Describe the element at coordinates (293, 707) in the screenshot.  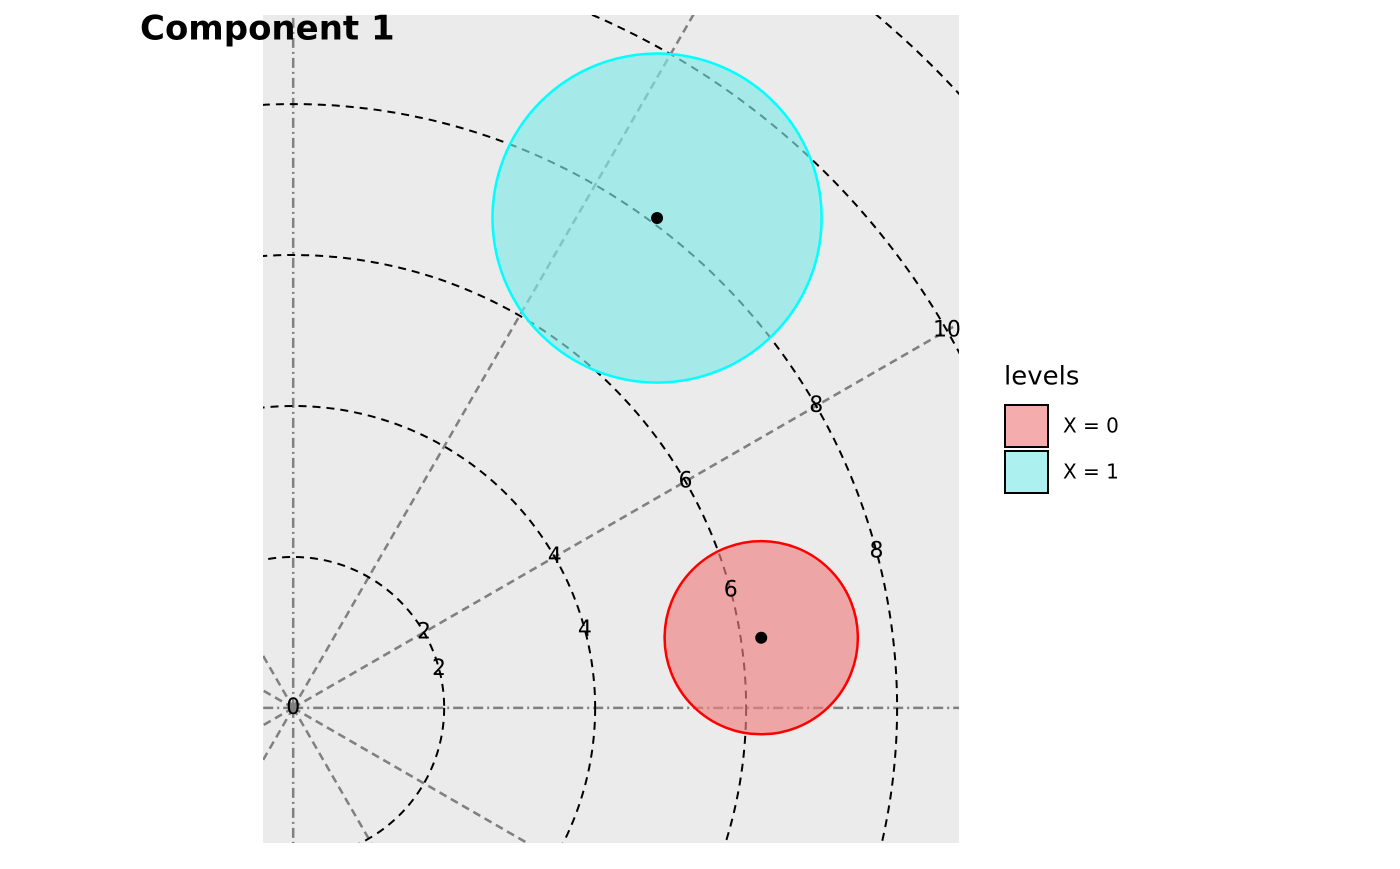
I see `origin-label: 0` at that location.